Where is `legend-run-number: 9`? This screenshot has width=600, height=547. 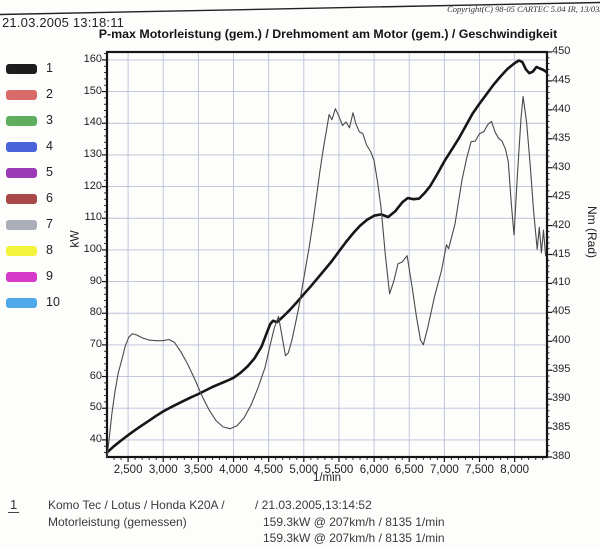 legend-run-number: 9 is located at coordinates (49, 276).